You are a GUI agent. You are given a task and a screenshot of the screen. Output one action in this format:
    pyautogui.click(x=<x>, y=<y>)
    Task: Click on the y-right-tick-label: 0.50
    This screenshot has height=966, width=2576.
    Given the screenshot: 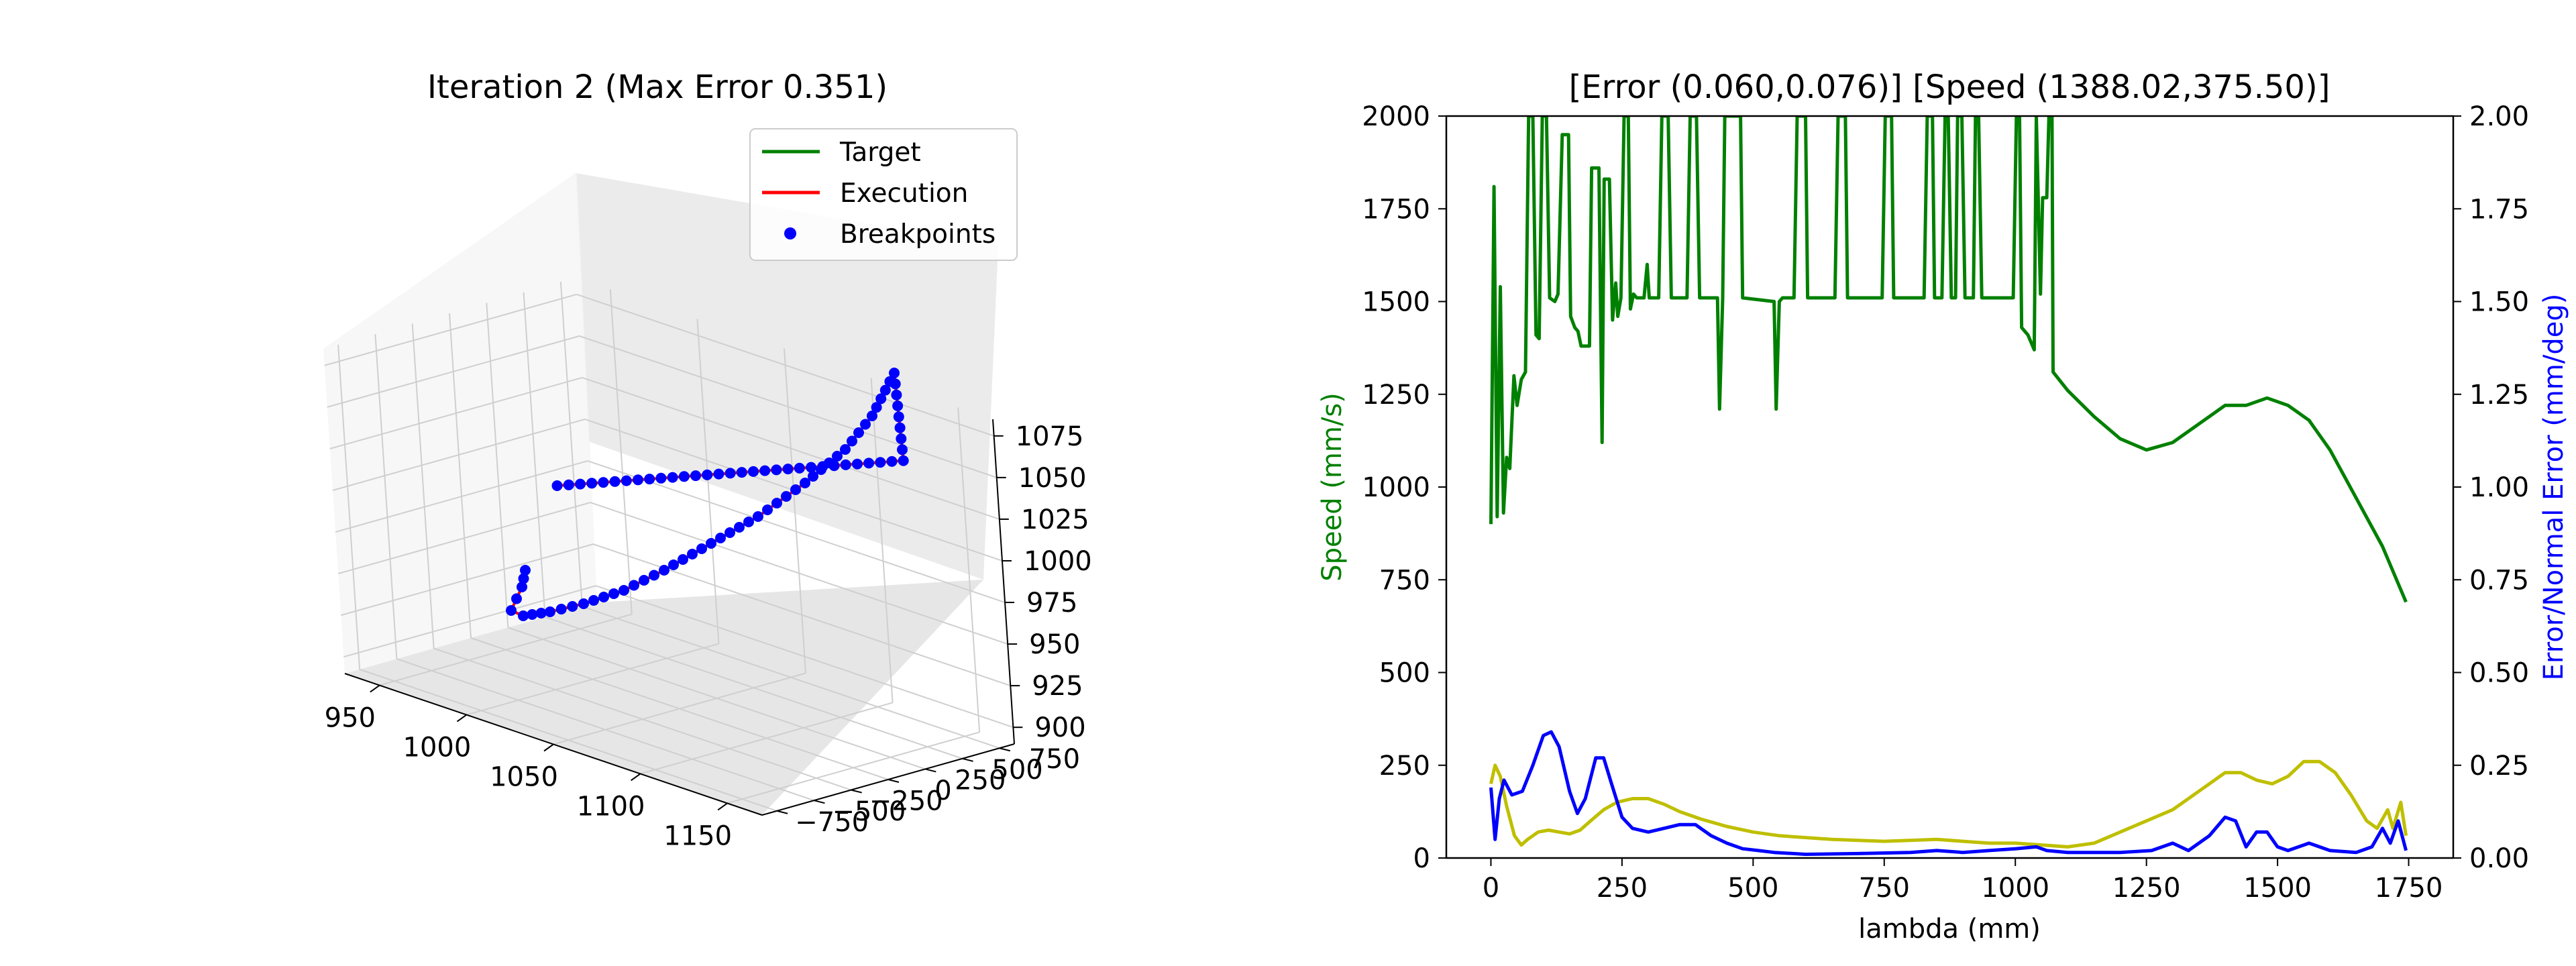 What is the action you would take?
    pyautogui.click(x=2499, y=673)
    